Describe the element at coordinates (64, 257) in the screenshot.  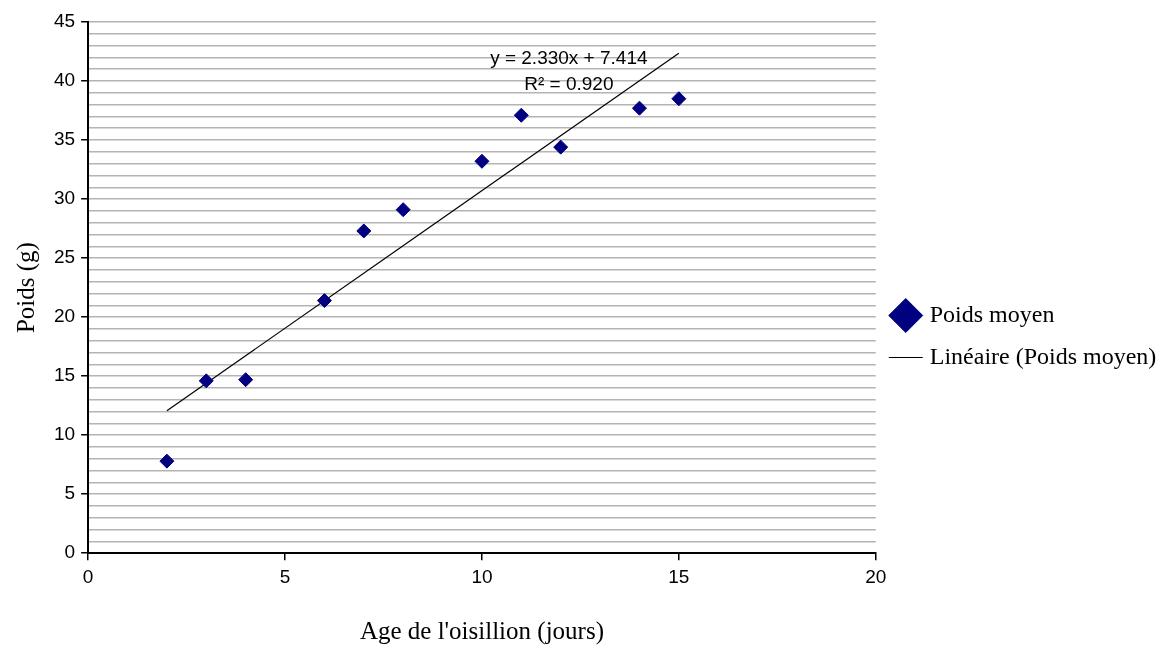
I see `y-tick-label: 25` at that location.